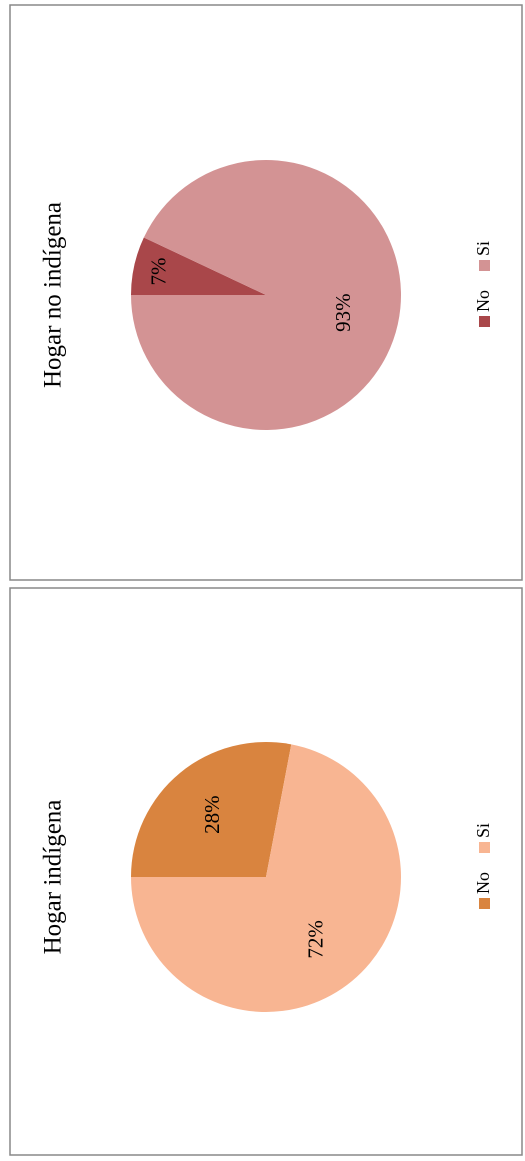 The image size is (525, 1161). I want to click on slice-label: 93%, so click(343, 312).